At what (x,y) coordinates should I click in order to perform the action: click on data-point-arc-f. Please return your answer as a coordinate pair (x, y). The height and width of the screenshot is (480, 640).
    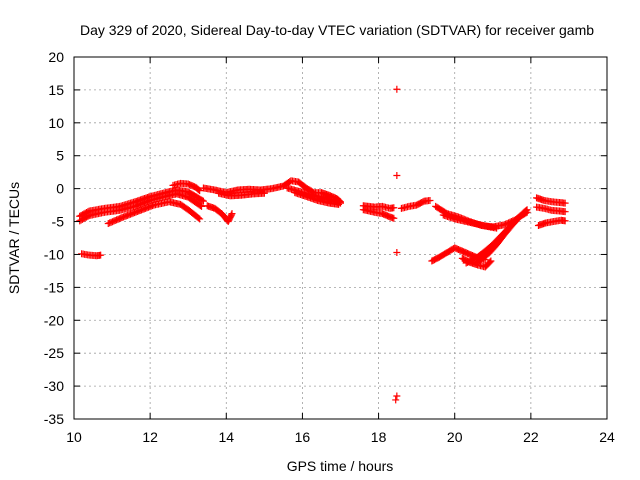
    Looking at the image, I should click on (430, 200).